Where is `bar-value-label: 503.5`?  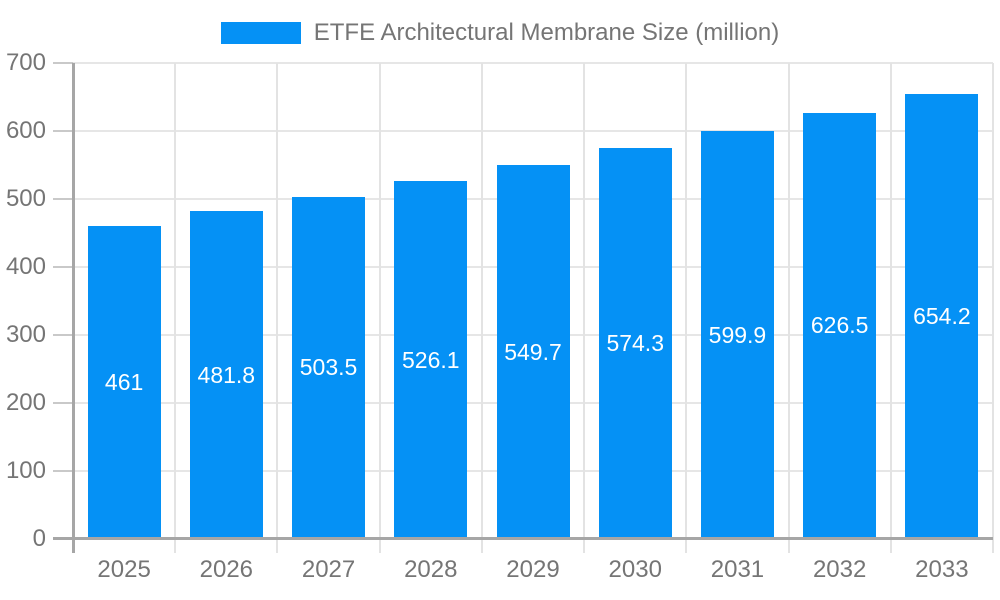 bar-value-label: 503.5 is located at coordinates (328, 367).